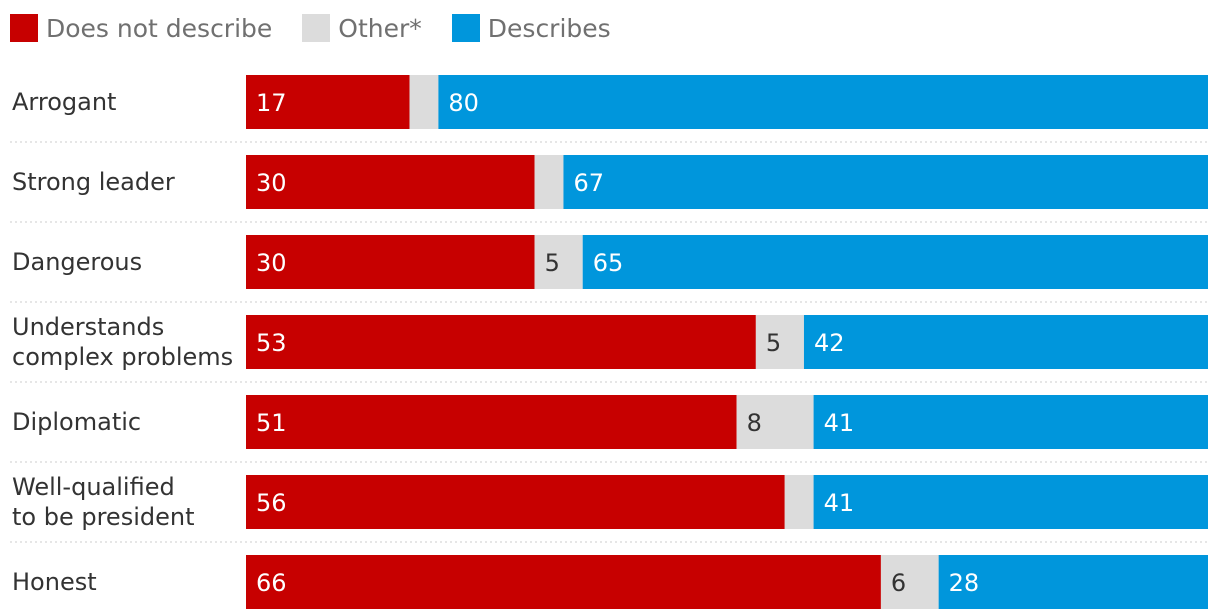  Describe the element at coordinates (608, 263) in the screenshot. I see `data-label: 65` at that location.